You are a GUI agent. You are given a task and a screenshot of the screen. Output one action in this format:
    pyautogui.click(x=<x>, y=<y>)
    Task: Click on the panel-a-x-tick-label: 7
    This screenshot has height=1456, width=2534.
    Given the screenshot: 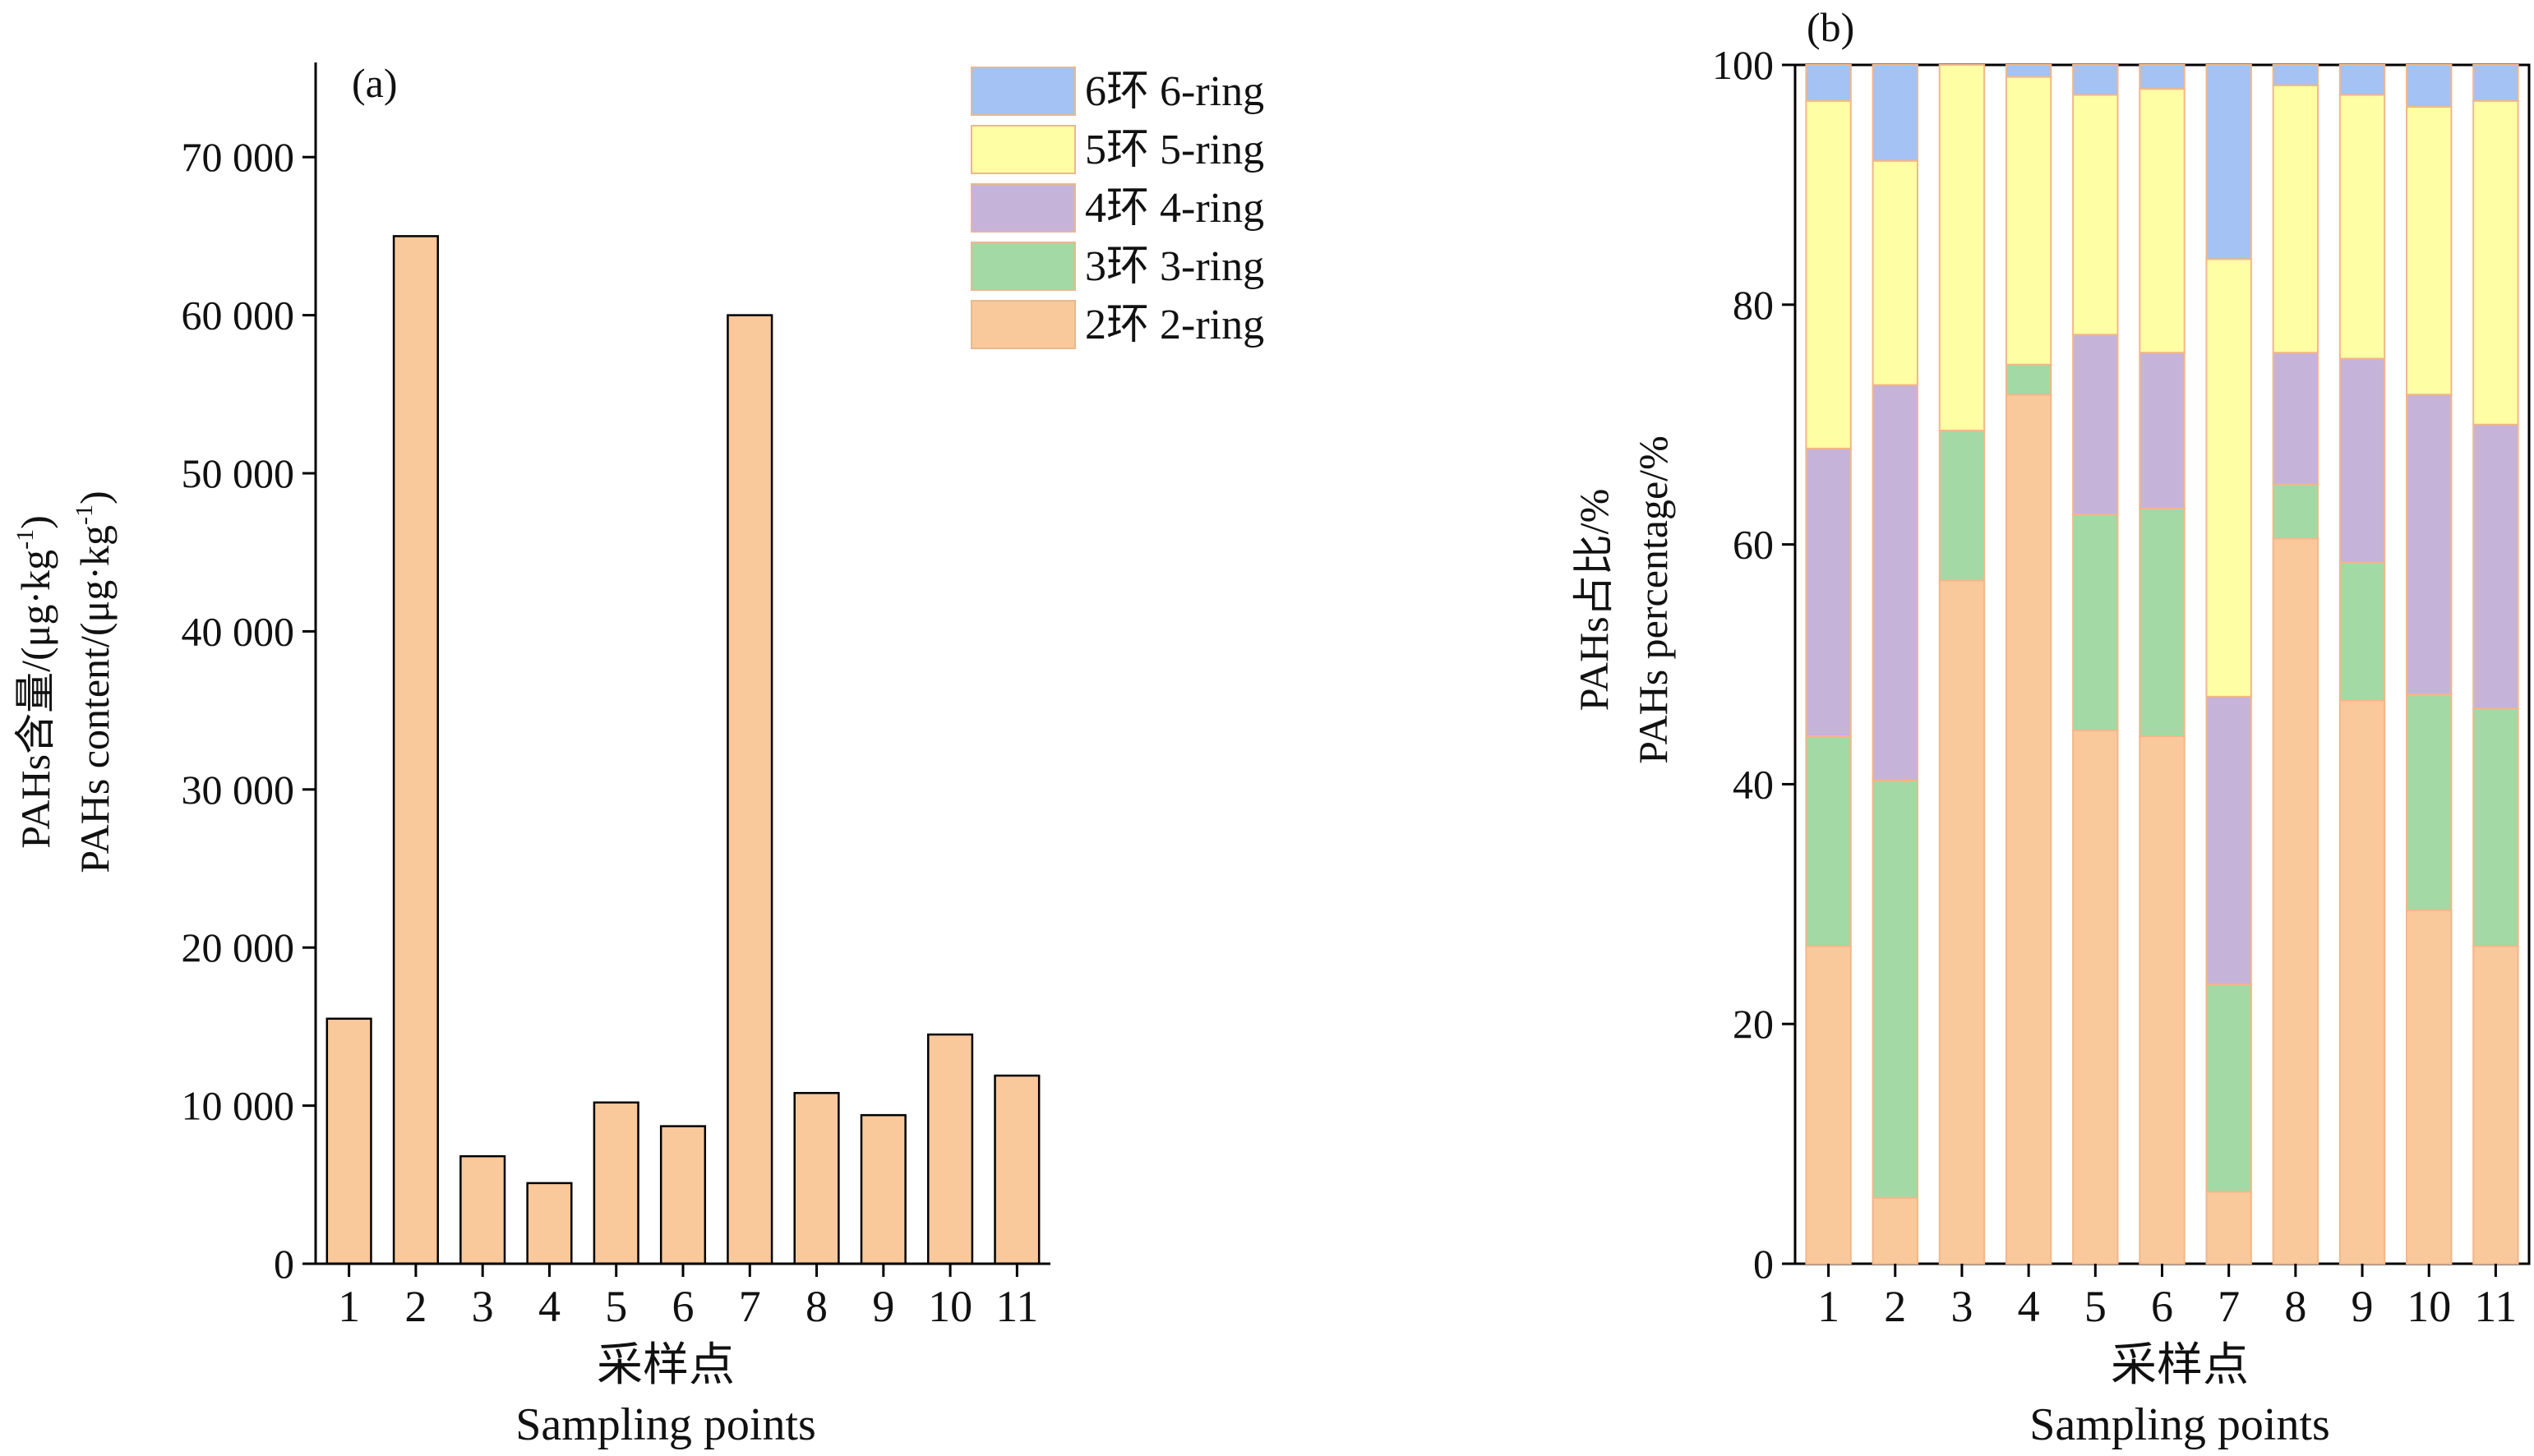 What is the action you would take?
    pyautogui.click(x=750, y=1306)
    